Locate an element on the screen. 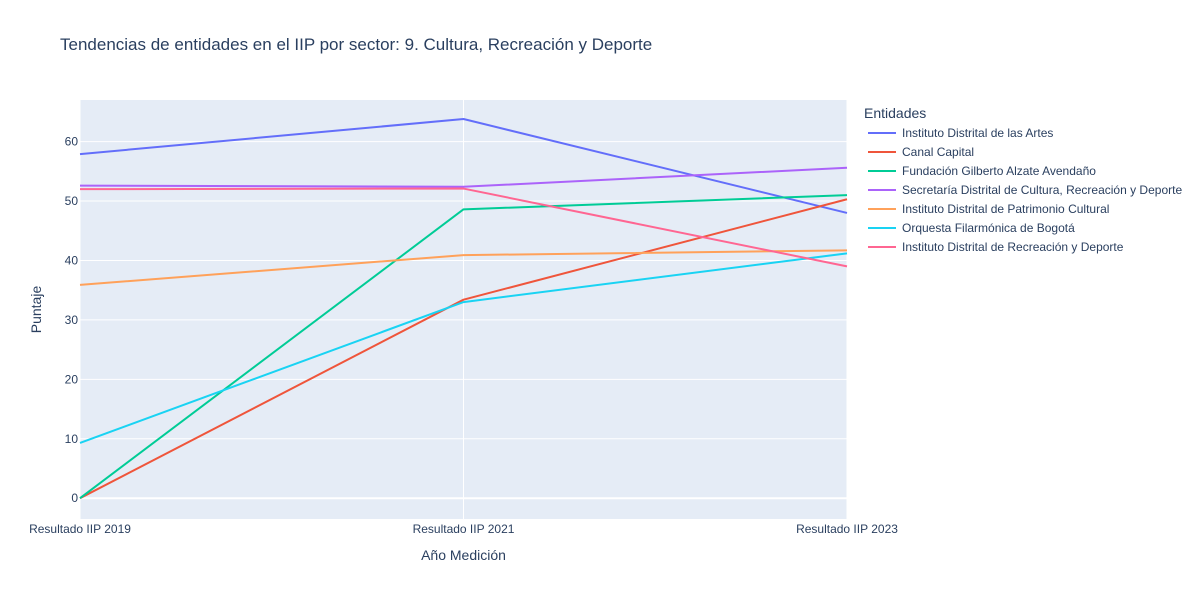  y-tick-label: 30 is located at coordinates (72, 320).